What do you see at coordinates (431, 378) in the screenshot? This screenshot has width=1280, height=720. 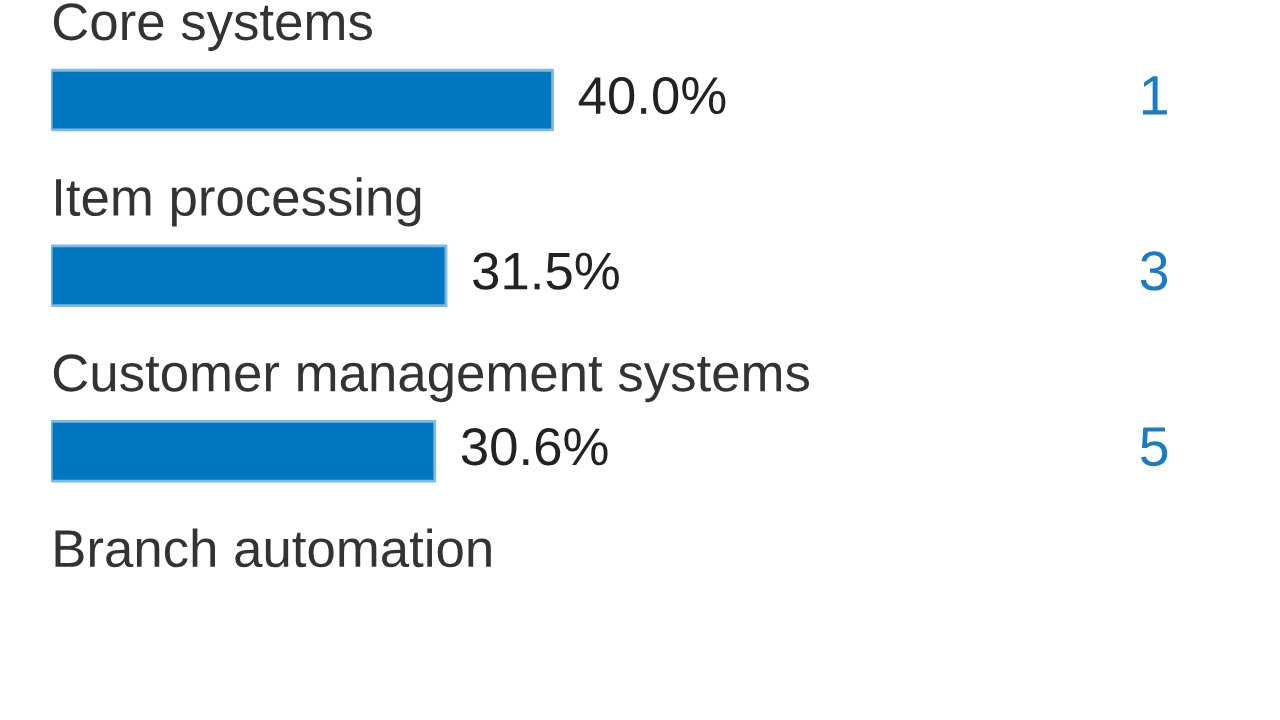 I see `y-tick-label: Customer management systems` at bounding box center [431, 378].